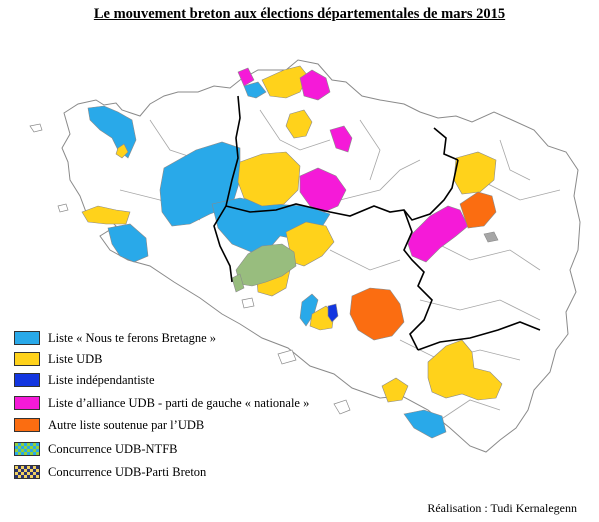 Image resolution: width=599 pixels, height=522 pixels. Describe the element at coordinates (341, 139) in the screenshot. I see `area-alliance-east` at that location.